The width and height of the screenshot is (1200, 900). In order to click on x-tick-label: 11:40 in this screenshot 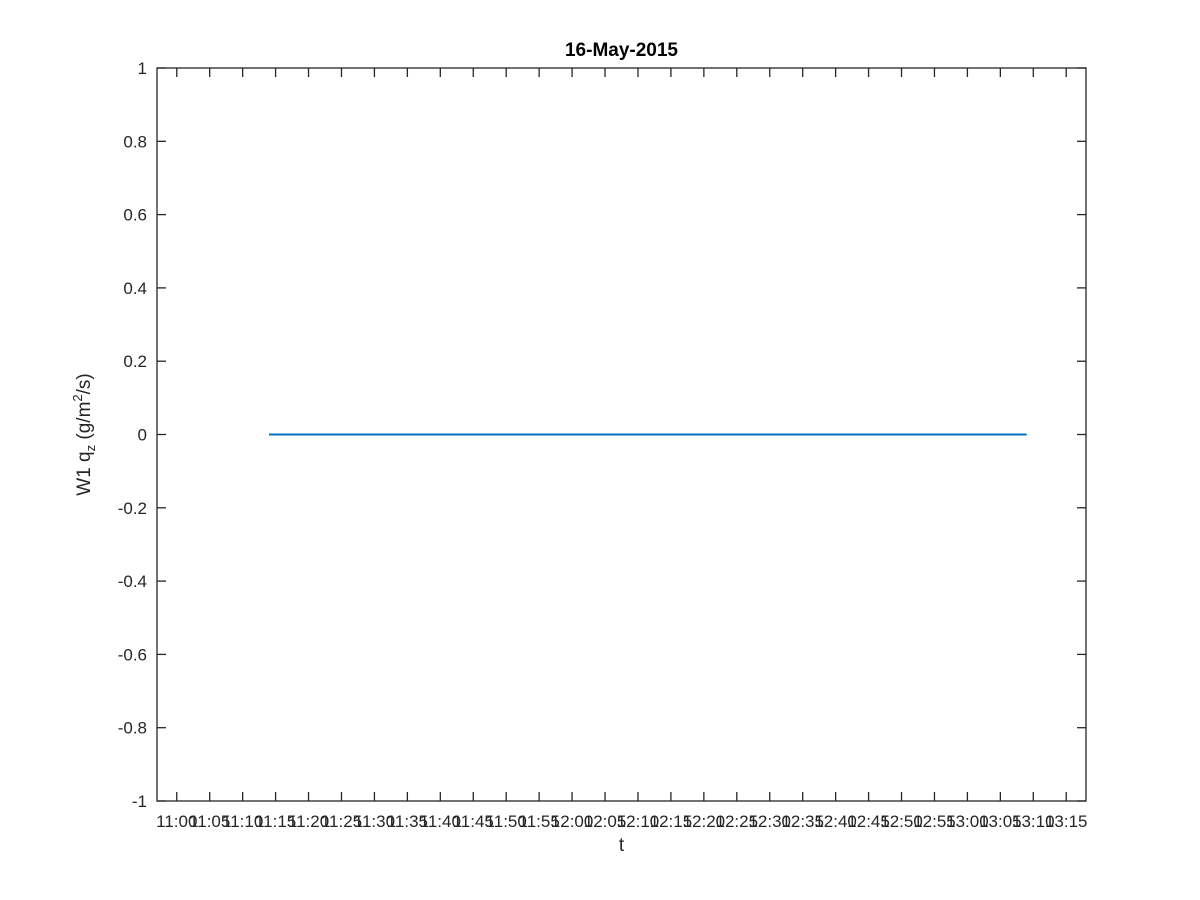, I will do `click(440, 821)`.